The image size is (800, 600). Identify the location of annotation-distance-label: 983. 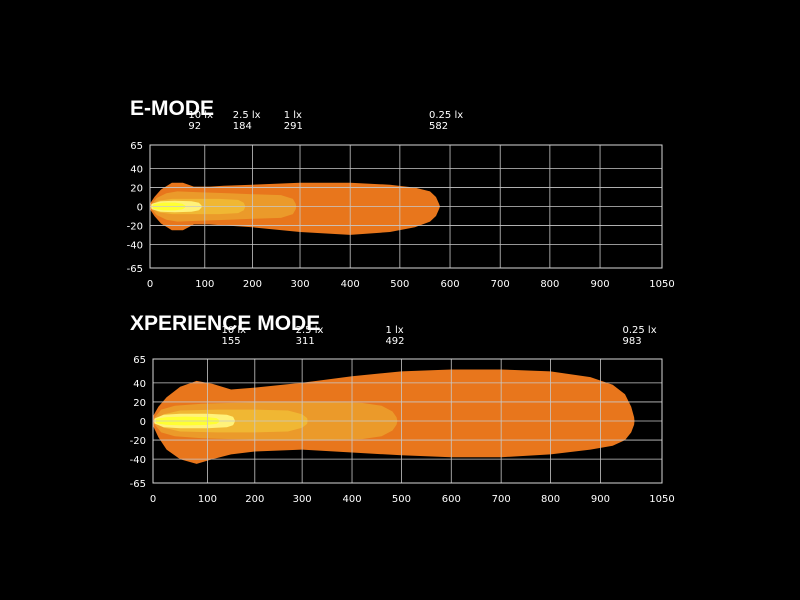
(631, 341).